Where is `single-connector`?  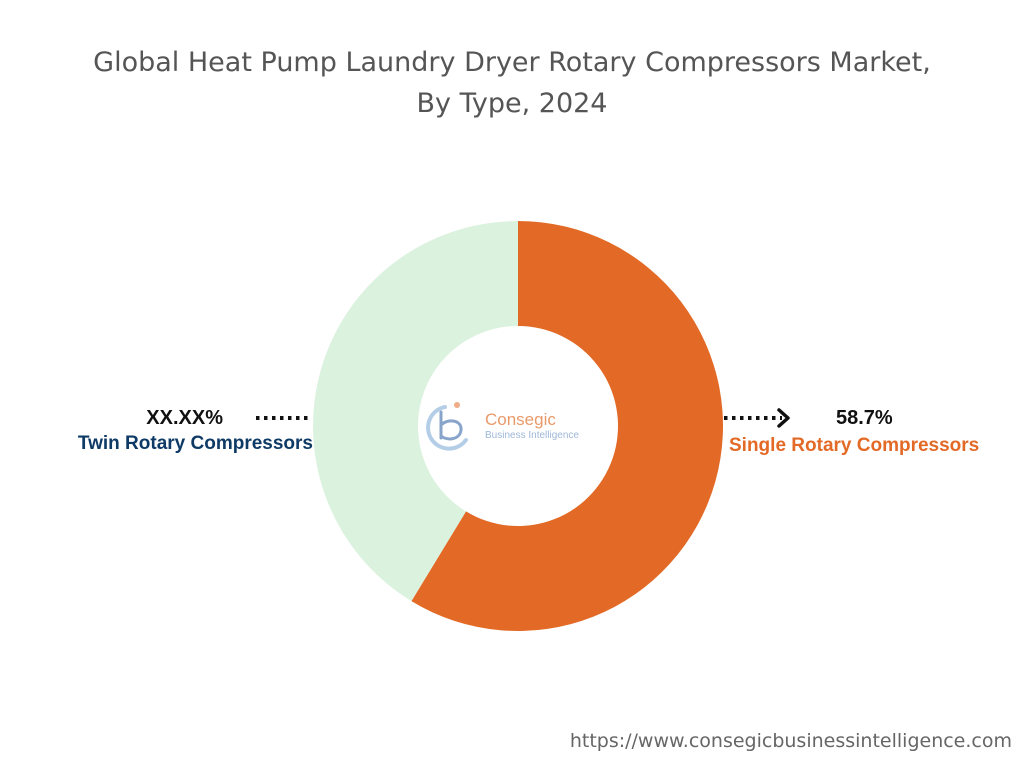
single-connector is located at coordinates (757, 418).